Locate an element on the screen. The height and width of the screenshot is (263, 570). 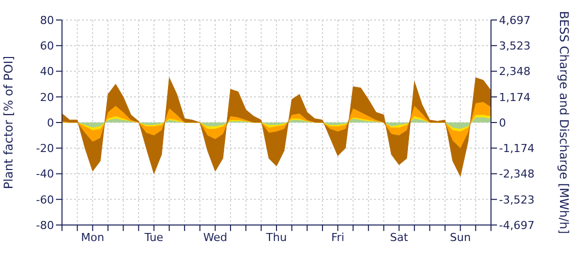
y-tick-label: -60 is located at coordinates (45, 199).